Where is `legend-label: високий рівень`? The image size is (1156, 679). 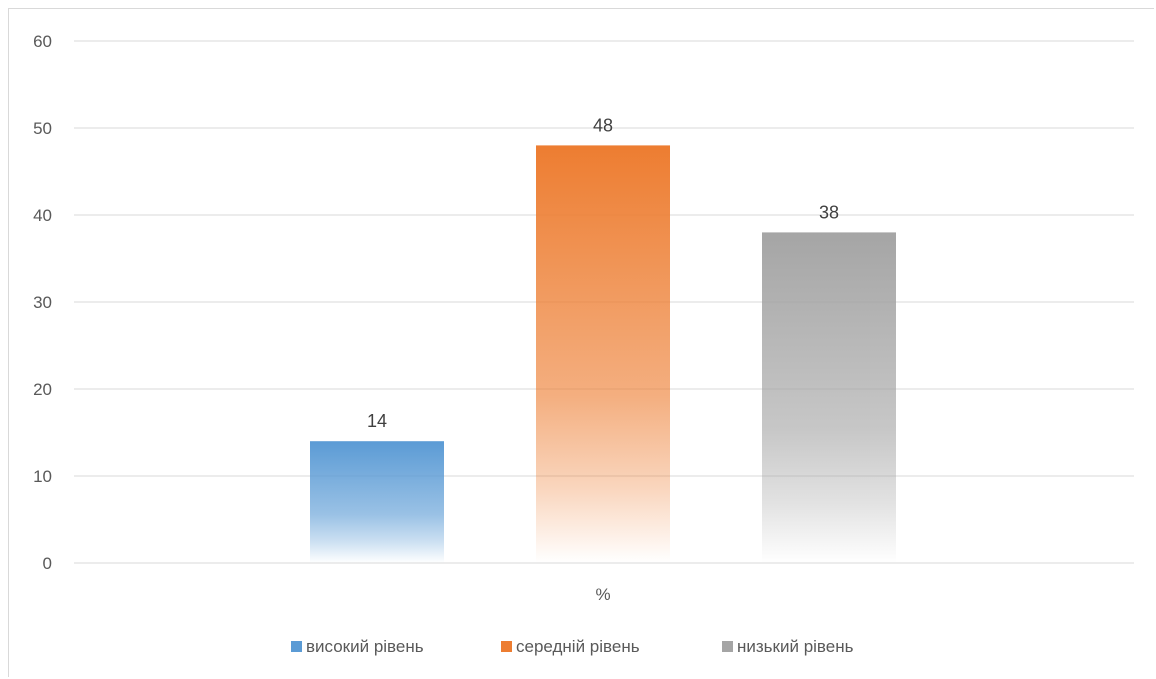
legend-label: високий рівень is located at coordinates (365, 646).